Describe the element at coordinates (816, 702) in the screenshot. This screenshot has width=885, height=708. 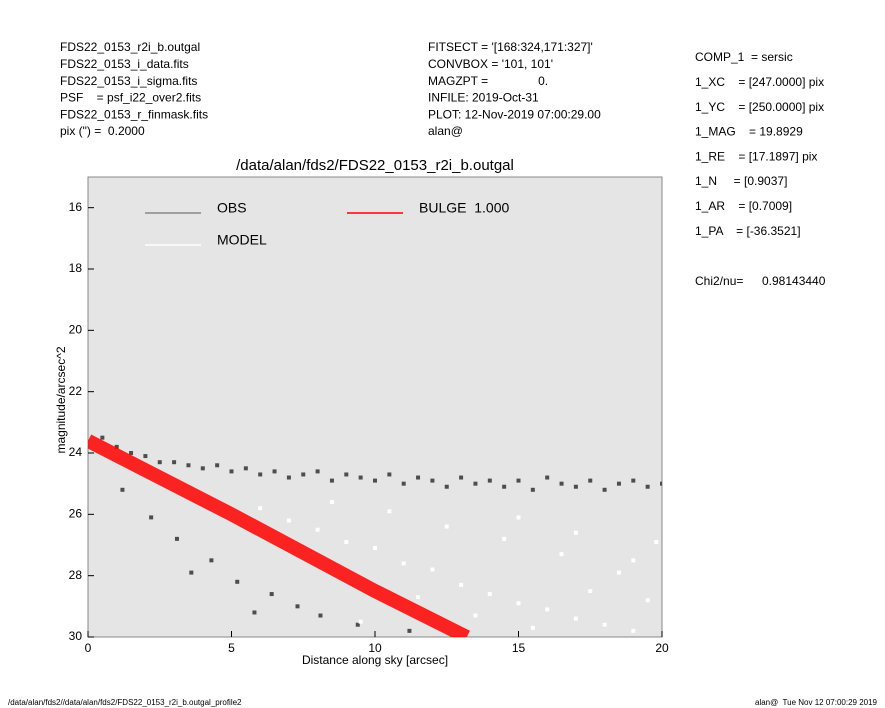
I see `footer-right: alan@ Tue Nov 12 07:00:29 2019` at that location.